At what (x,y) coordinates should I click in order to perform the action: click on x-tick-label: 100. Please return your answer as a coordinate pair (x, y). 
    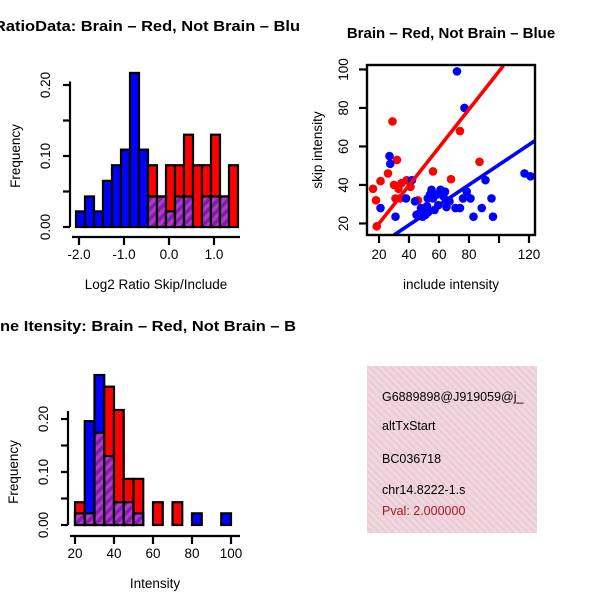
    Looking at the image, I should click on (231, 553).